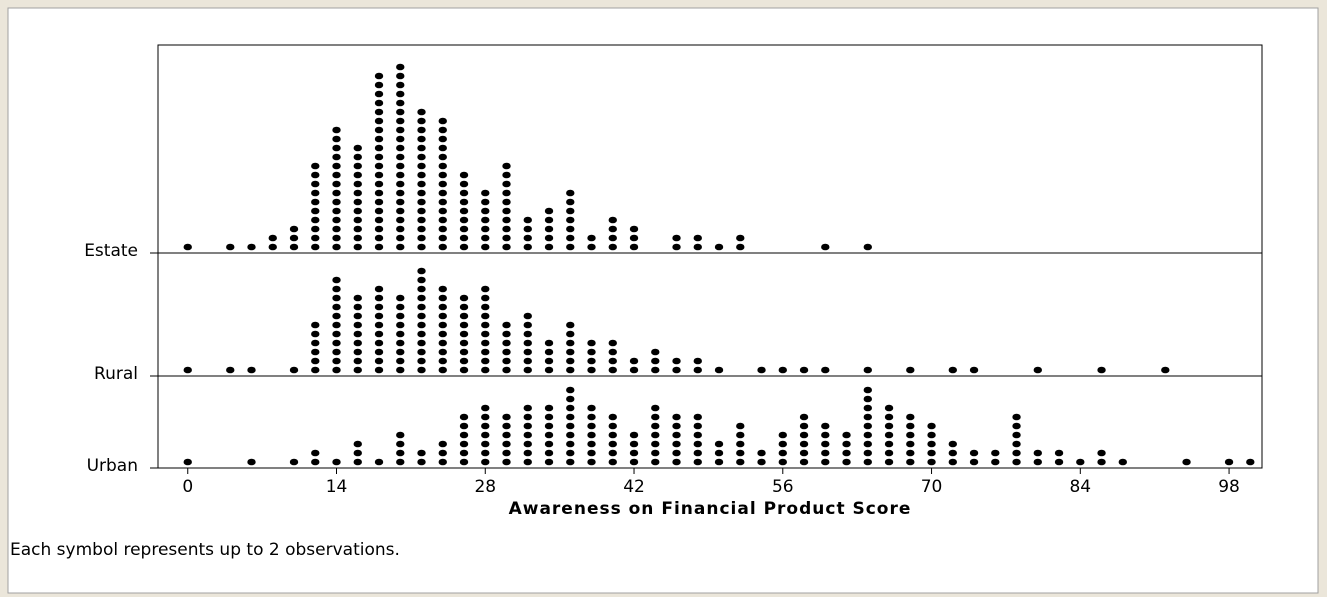 This screenshot has height=597, width=1327. I want to click on x-axis-label: Awareness on Financial Product Score, so click(710, 509).